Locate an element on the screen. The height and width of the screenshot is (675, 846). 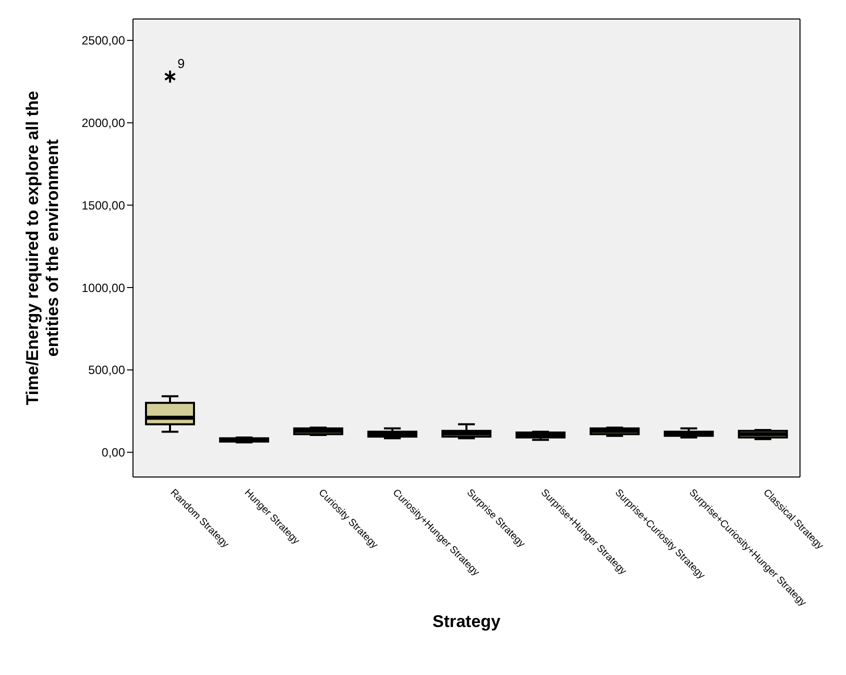
y-tick-label: 500,00 is located at coordinates (107, 370).